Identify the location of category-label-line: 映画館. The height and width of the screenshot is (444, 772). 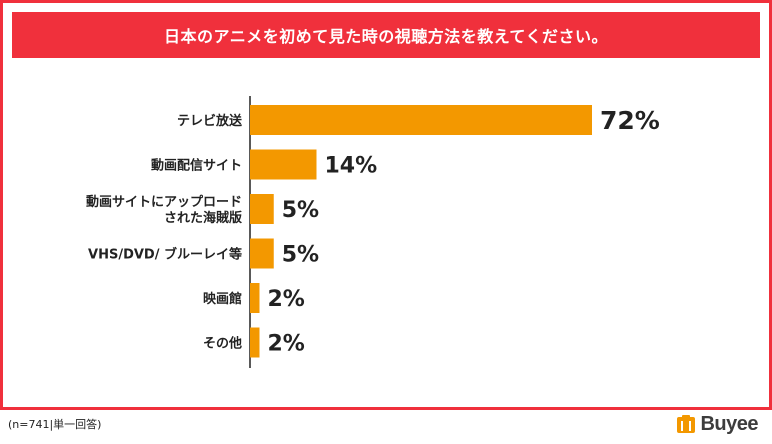
(222, 299).